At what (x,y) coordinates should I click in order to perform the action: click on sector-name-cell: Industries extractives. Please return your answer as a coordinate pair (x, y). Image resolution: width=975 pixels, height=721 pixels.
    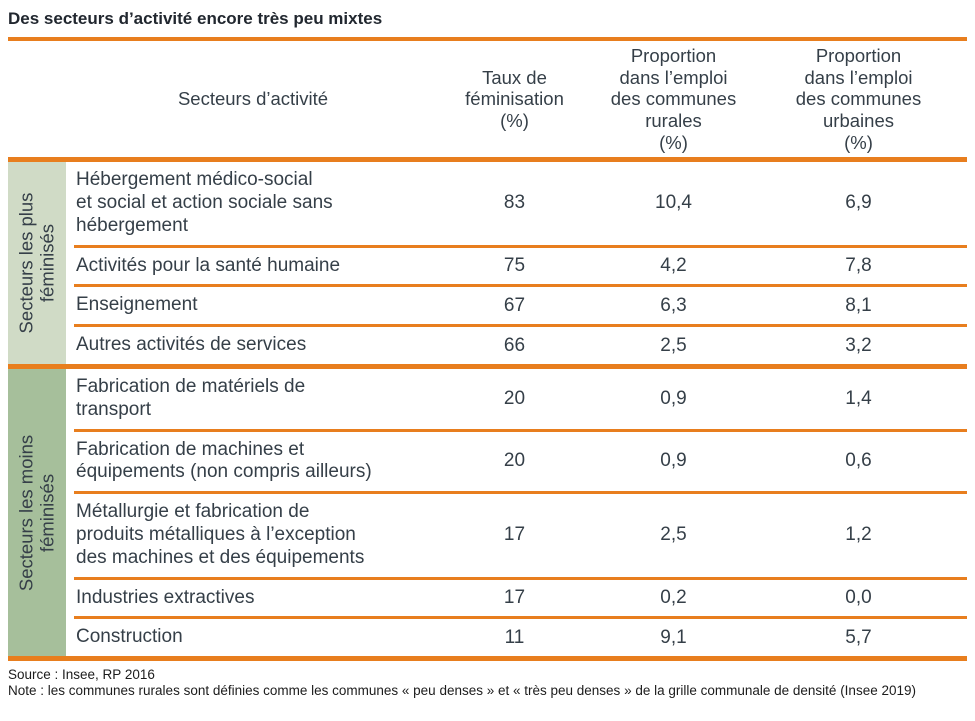
    Looking at the image, I should click on (253, 598).